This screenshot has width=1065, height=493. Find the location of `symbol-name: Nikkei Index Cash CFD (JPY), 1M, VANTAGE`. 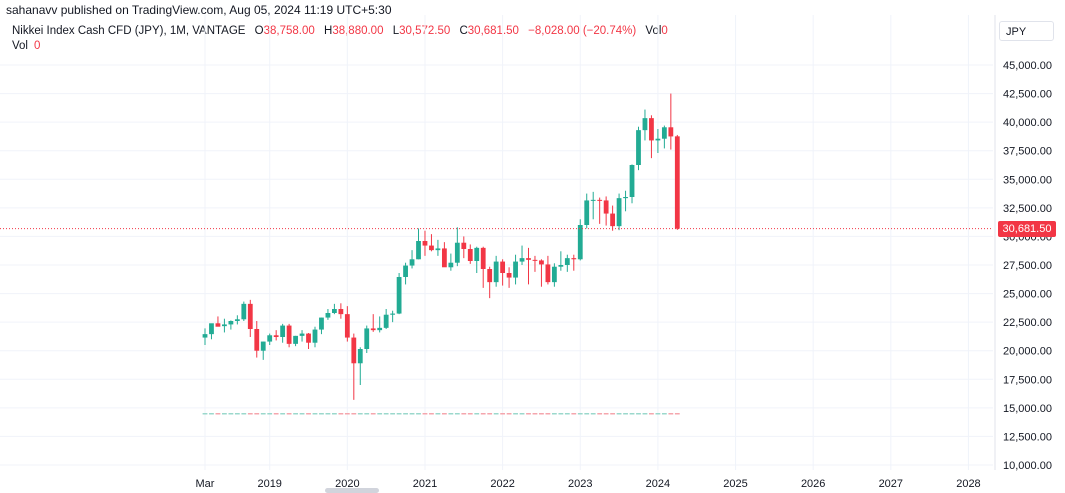

symbol-name: Nikkei Index Cash CFD (JPY), 1M, VANTAGE is located at coordinates (129, 31).